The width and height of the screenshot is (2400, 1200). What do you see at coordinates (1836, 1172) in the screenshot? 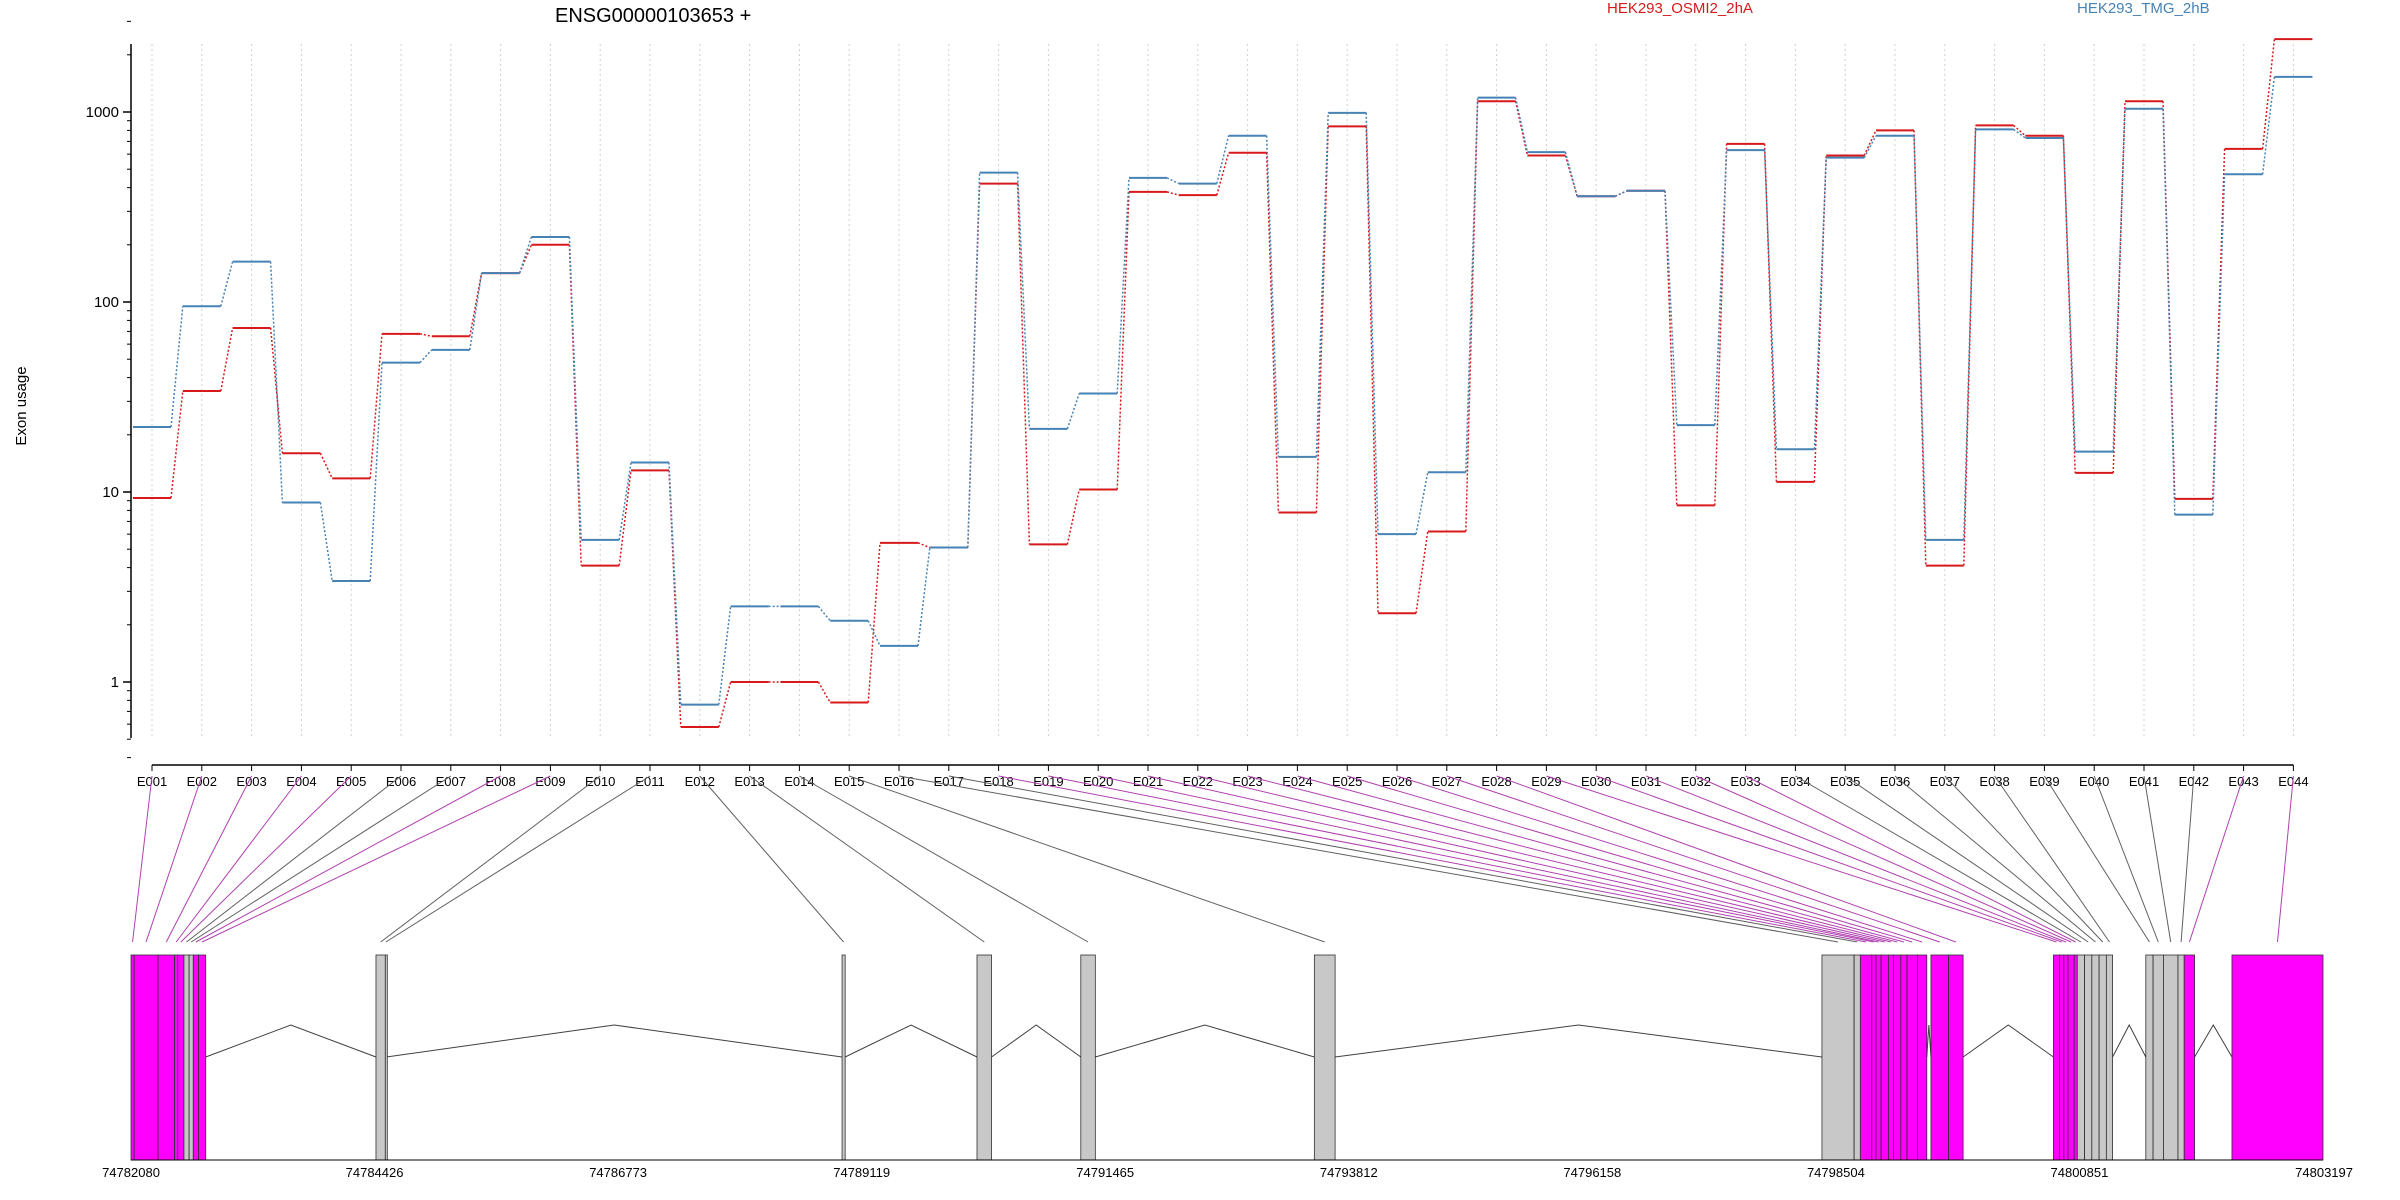
I see `genomic-tick-label: 74798504` at bounding box center [1836, 1172].